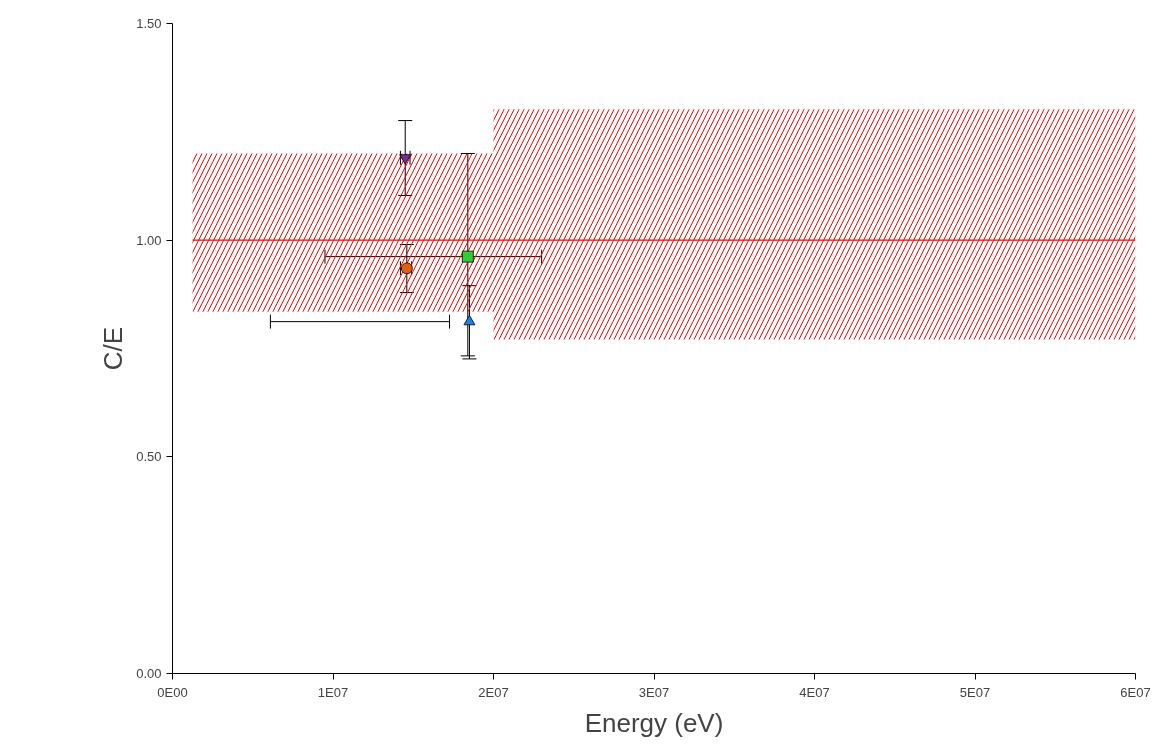 The image size is (1161, 754). What do you see at coordinates (149, 673) in the screenshot?
I see `y-tick-label: 0.00` at bounding box center [149, 673].